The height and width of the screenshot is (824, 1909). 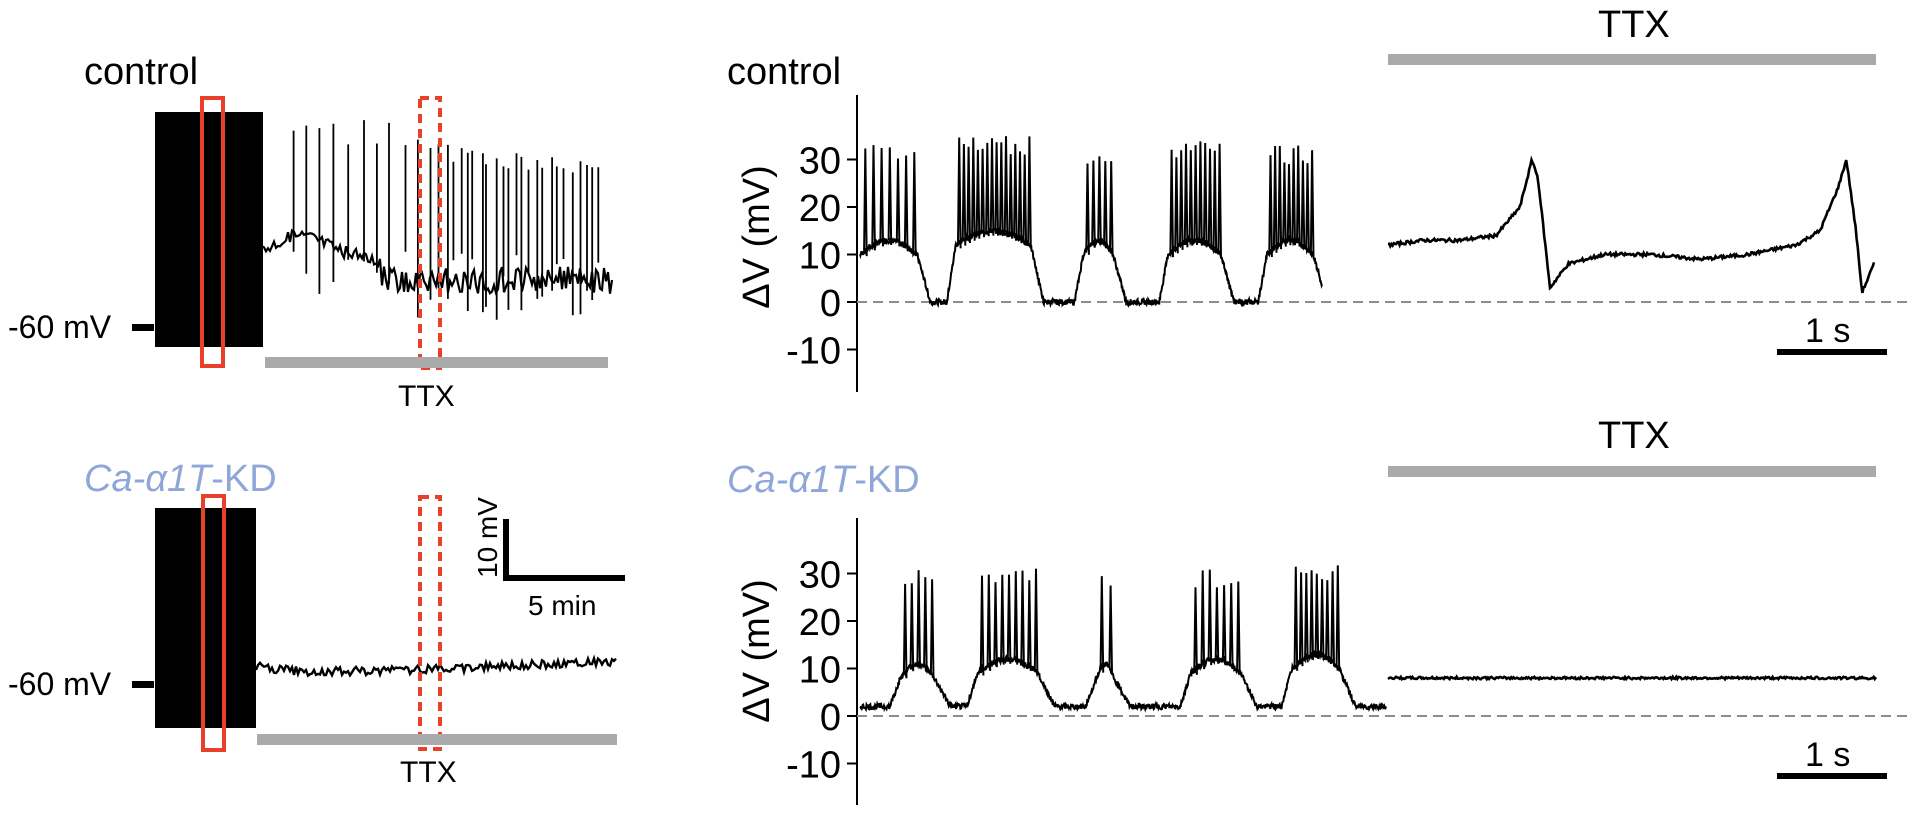 I want to click on bottom-right-time-scale-bar, so click(x=1832, y=776).